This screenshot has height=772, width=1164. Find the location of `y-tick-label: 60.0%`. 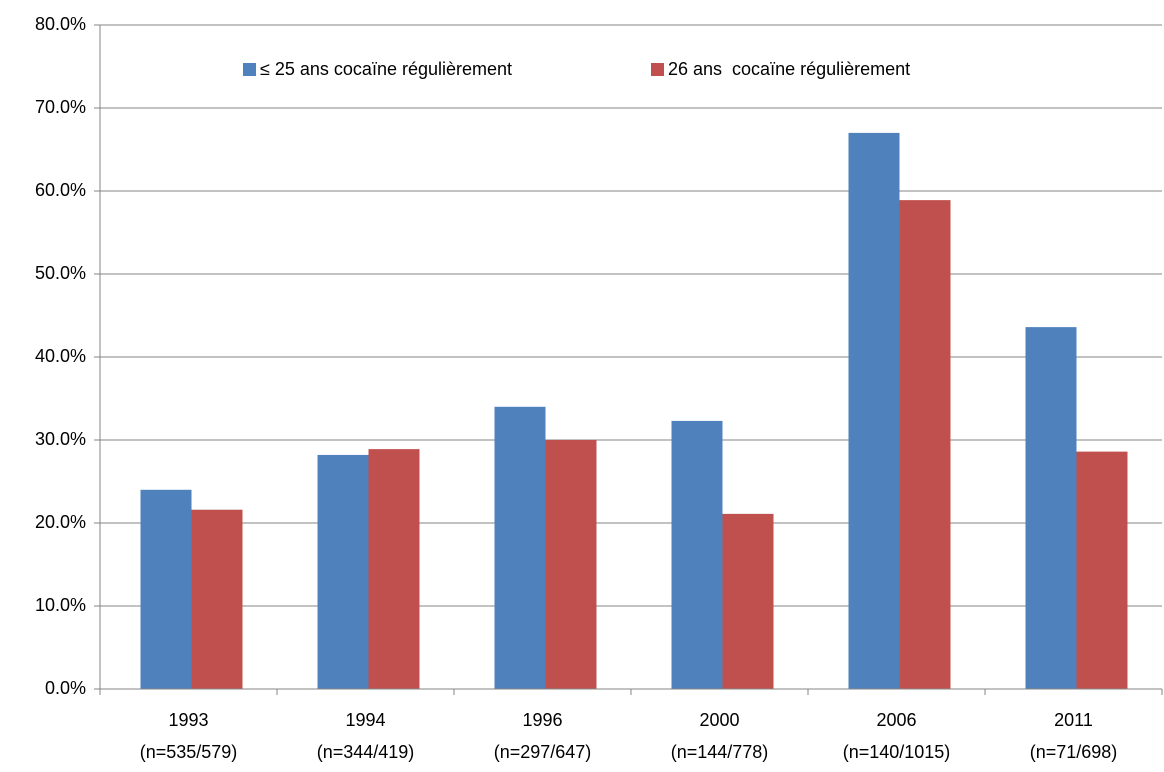

y-tick-label: 60.0% is located at coordinates (60, 190).